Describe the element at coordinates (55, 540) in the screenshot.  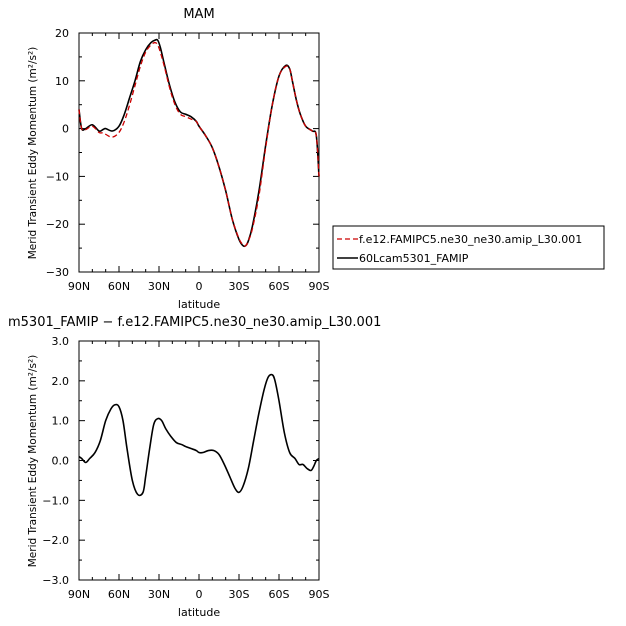
I see `y-tick-label: −2.0` at that location.